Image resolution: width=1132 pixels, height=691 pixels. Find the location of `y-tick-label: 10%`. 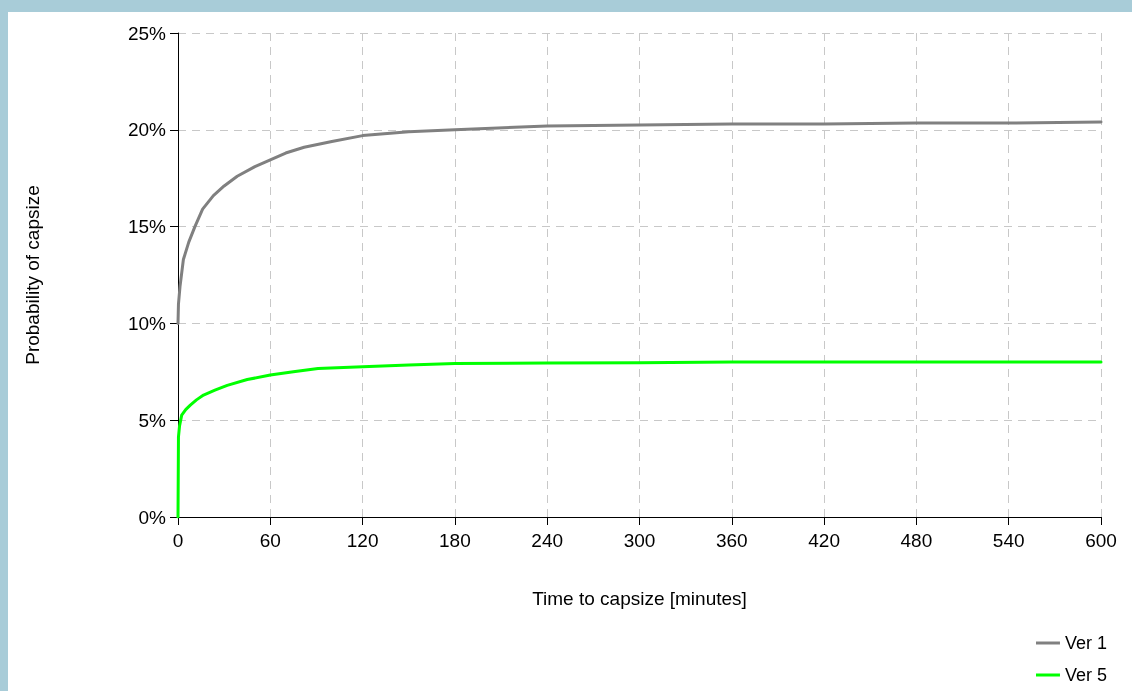

y-tick-label: 10% is located at coordinates (147, 323).